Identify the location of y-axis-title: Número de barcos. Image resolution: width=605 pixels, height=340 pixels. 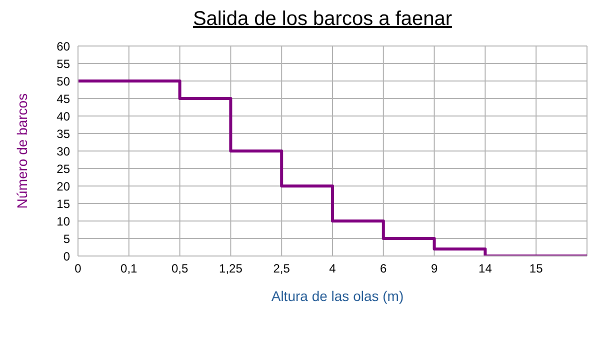
(22, 151).